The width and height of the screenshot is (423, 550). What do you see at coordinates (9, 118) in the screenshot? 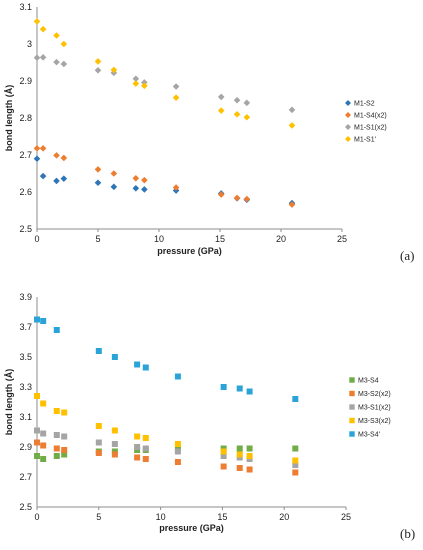
I see `y-axis-title-a: bond length (Å)` at bounding box center [9, 118].